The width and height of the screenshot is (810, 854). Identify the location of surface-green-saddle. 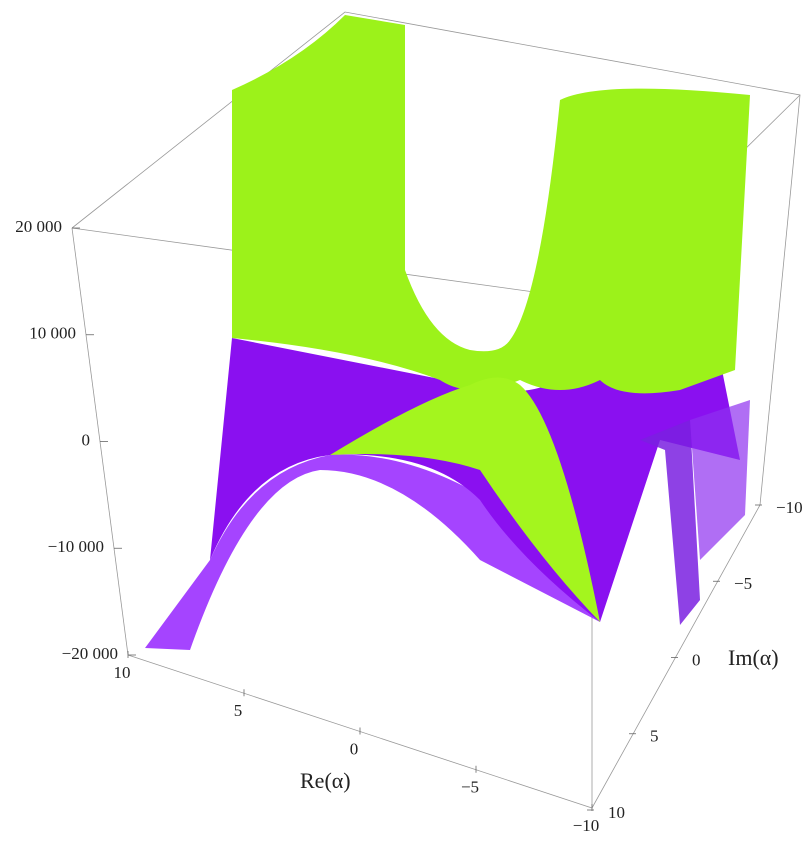
(465, 499).